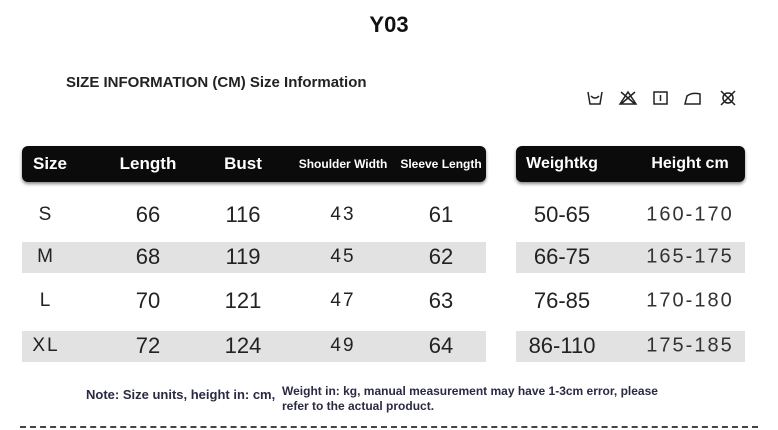  I want to click on table-cell: 124, so click(243, 345).